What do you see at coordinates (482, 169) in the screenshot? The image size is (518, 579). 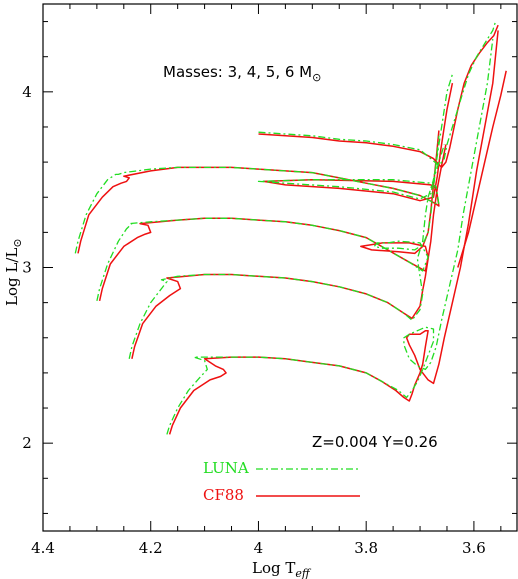 I see `cf88-track-tail` at bounding box center [482, 169].